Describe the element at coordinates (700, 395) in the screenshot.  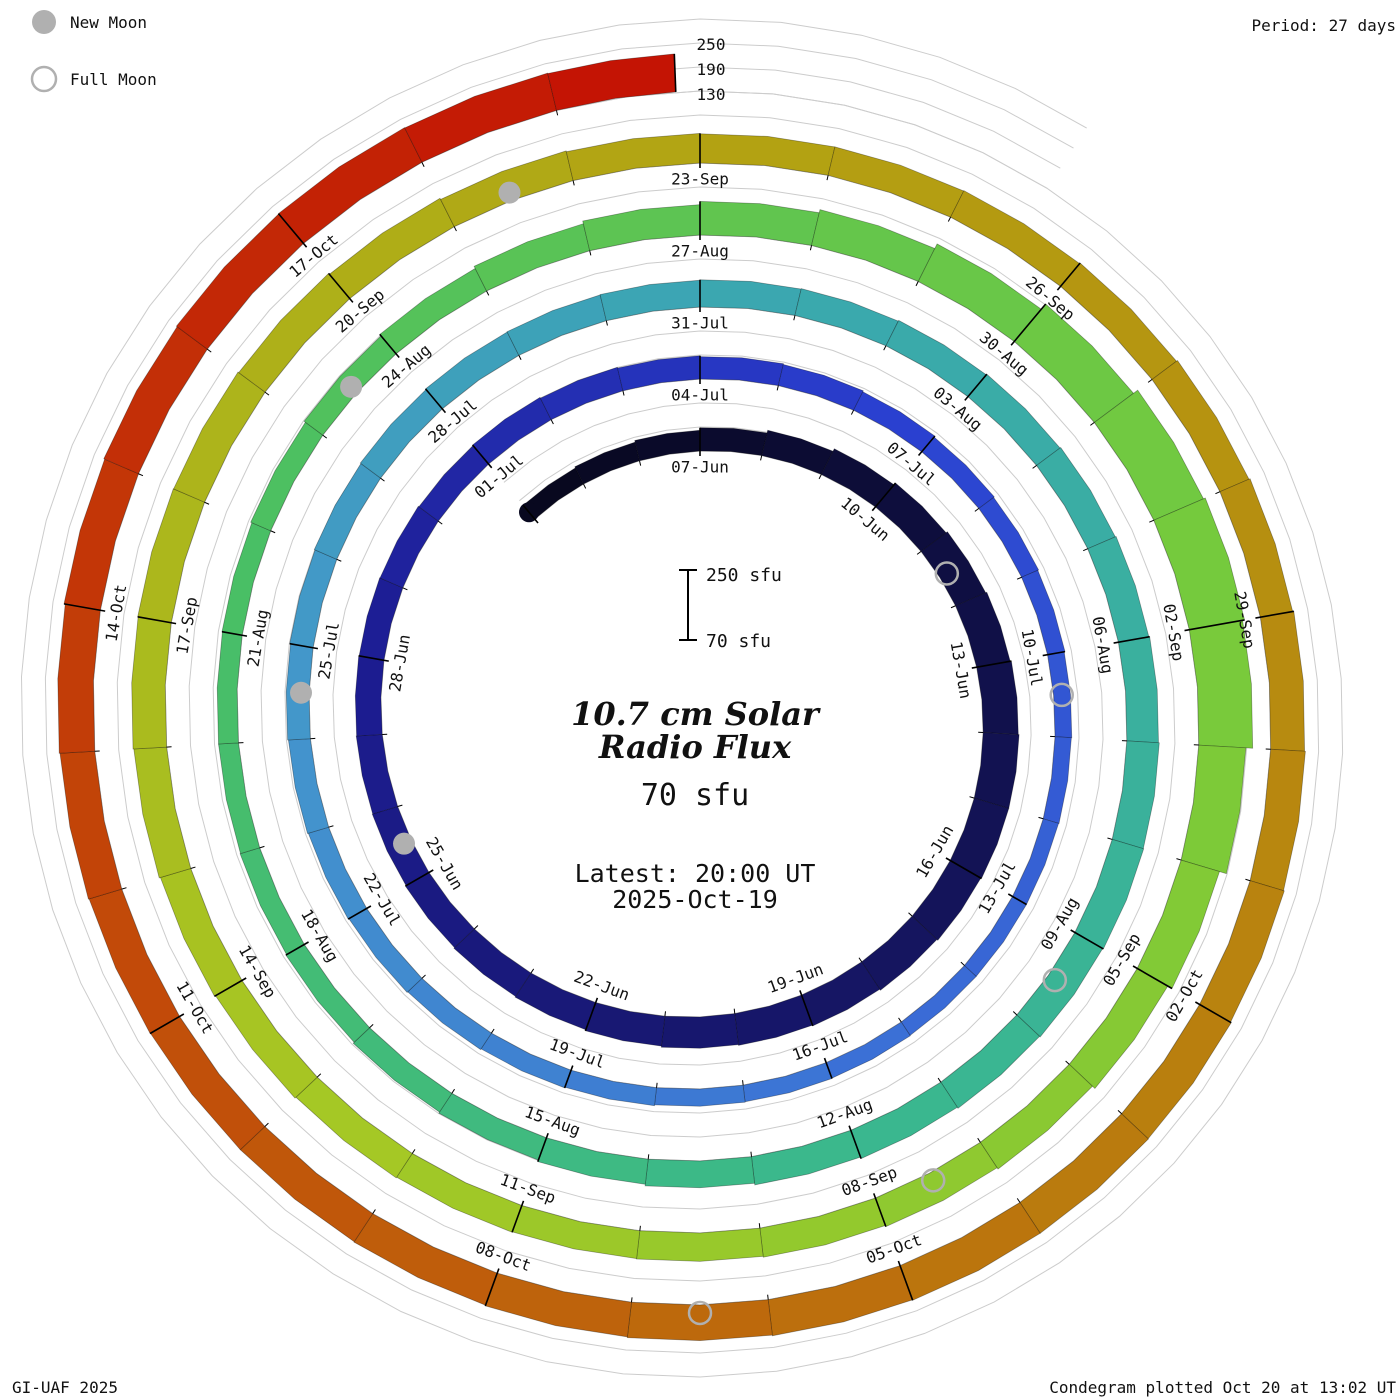
I see `date-tick-label: 04-Jul` at that location.